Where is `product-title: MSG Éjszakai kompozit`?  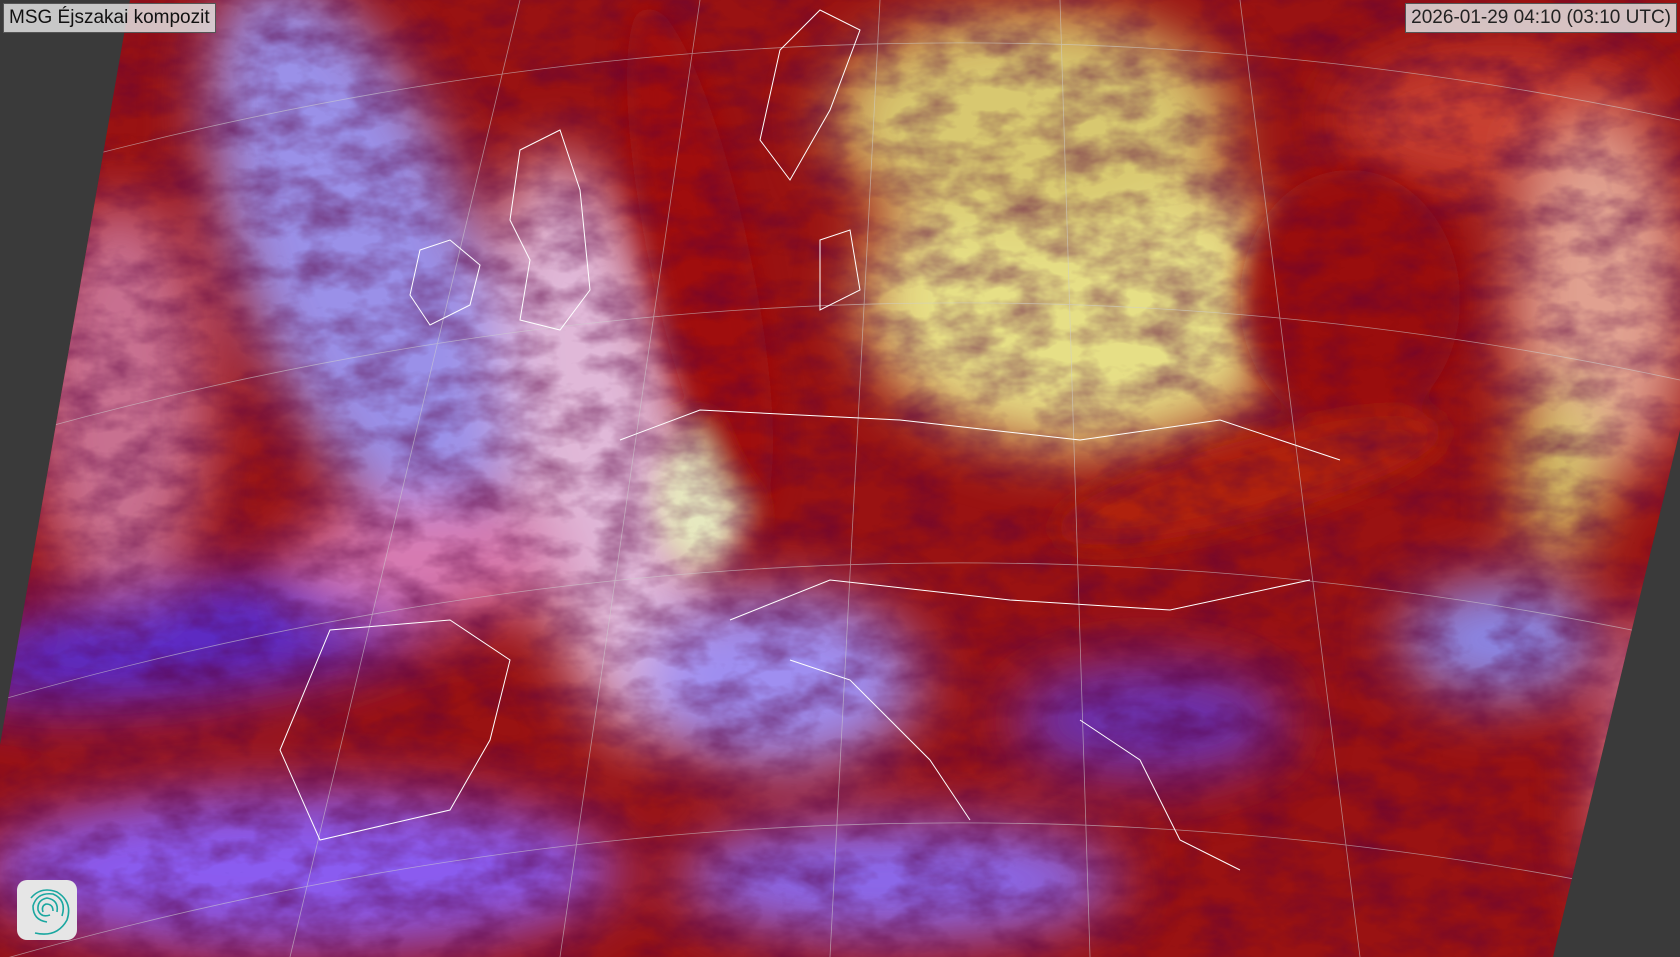
product-title: MSG Éjszakai kompozit is located at coordinates (109, 18).